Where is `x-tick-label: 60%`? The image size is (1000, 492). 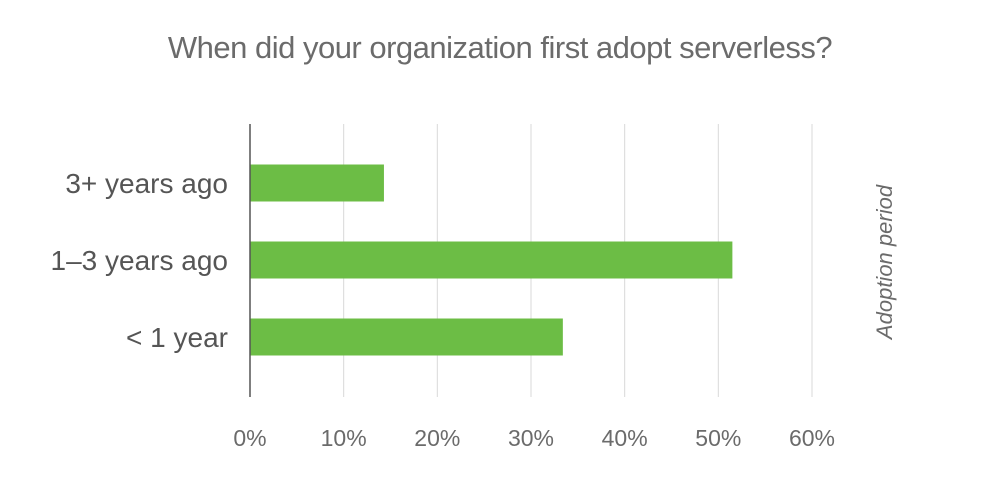
x-tick-label: 60% is located at coordinates (812, 438).